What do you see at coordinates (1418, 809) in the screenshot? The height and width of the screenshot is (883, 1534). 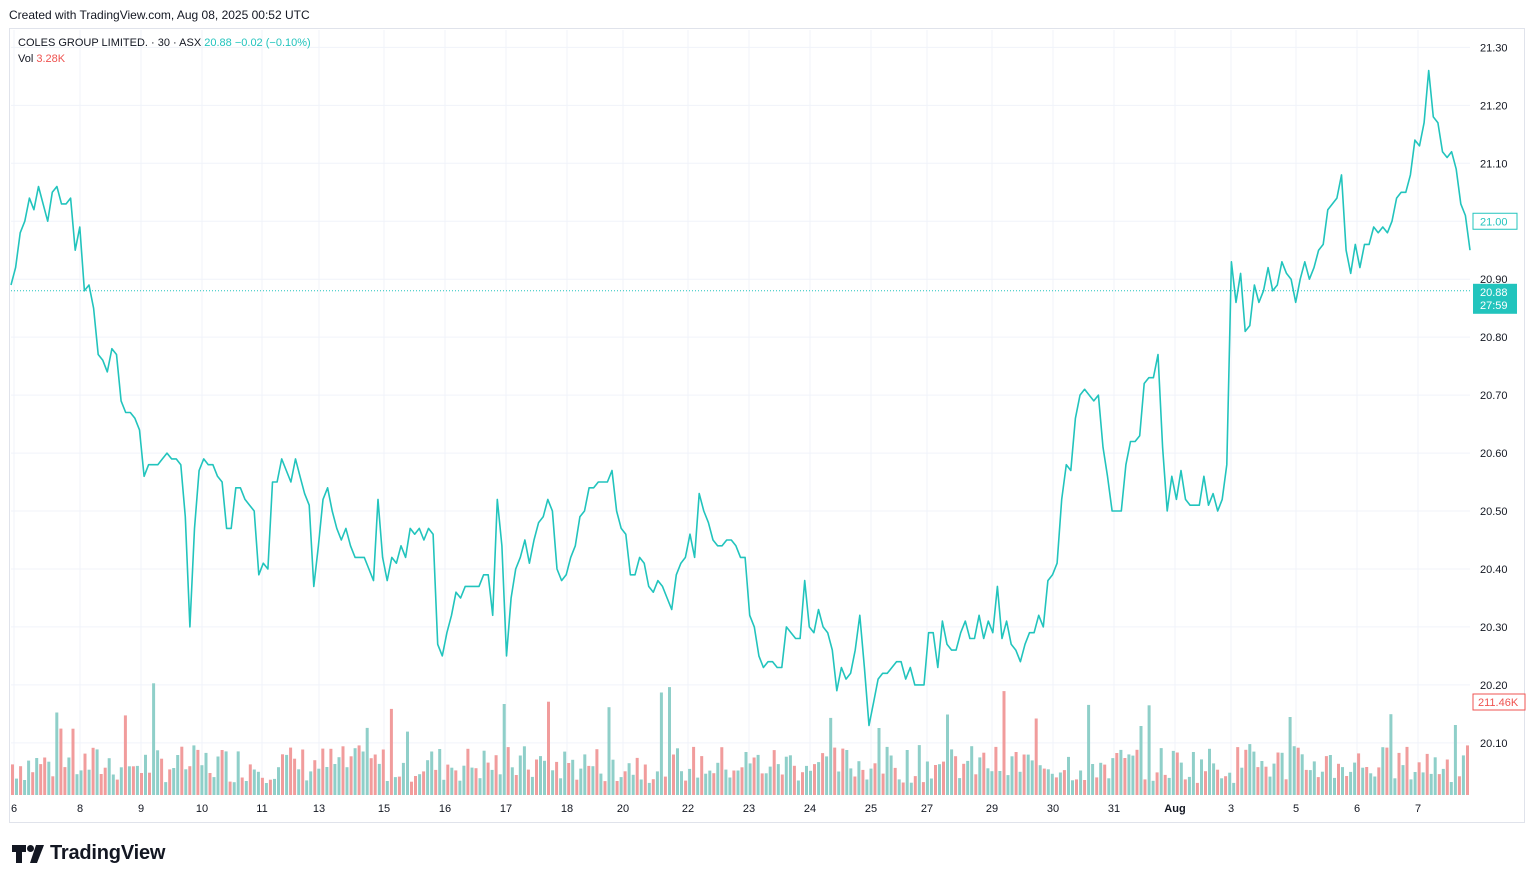 I see `x-tick-label: 7` at bounding box center [1418, 809].